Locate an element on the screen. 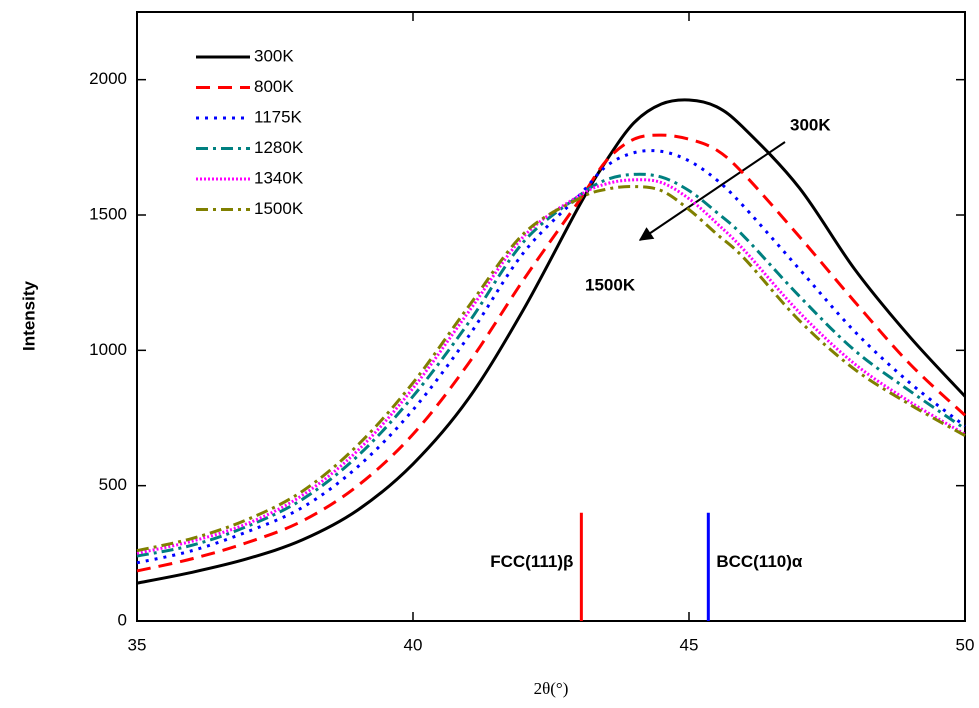 The image size is (979, 708). legend-label: 1280K is located at coordinates (279, 147).